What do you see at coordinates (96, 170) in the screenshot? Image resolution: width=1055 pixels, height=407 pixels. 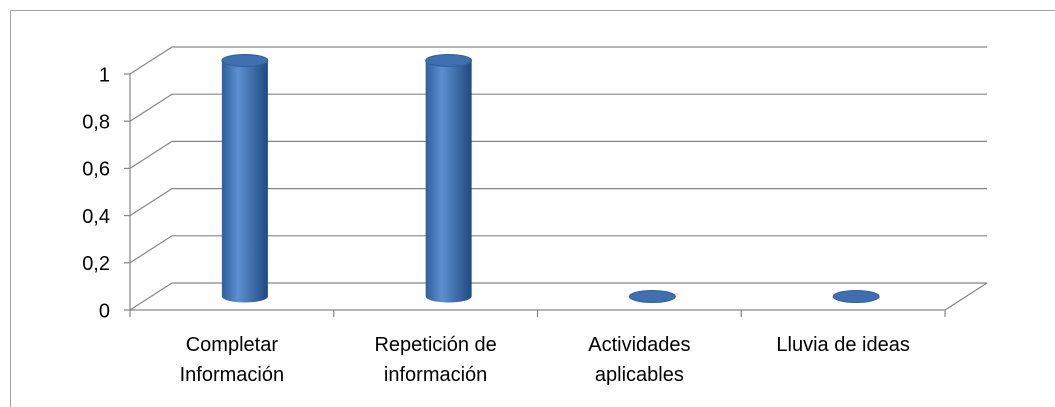 I see `y-tick-label: 0,6` at bounding box center [96, 170].